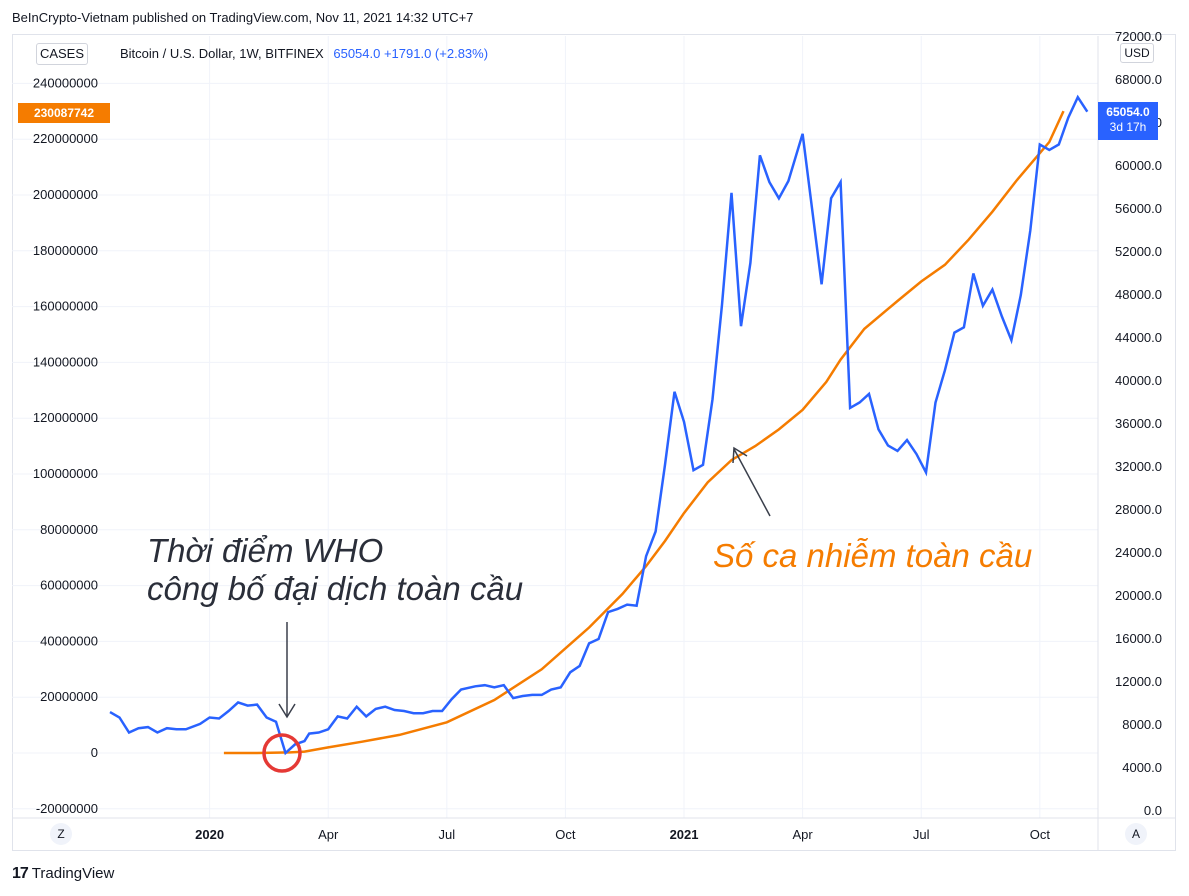 The image size is (1189, 896). I want to click on right-tick-label: 20000.0, so click(1138, 595).